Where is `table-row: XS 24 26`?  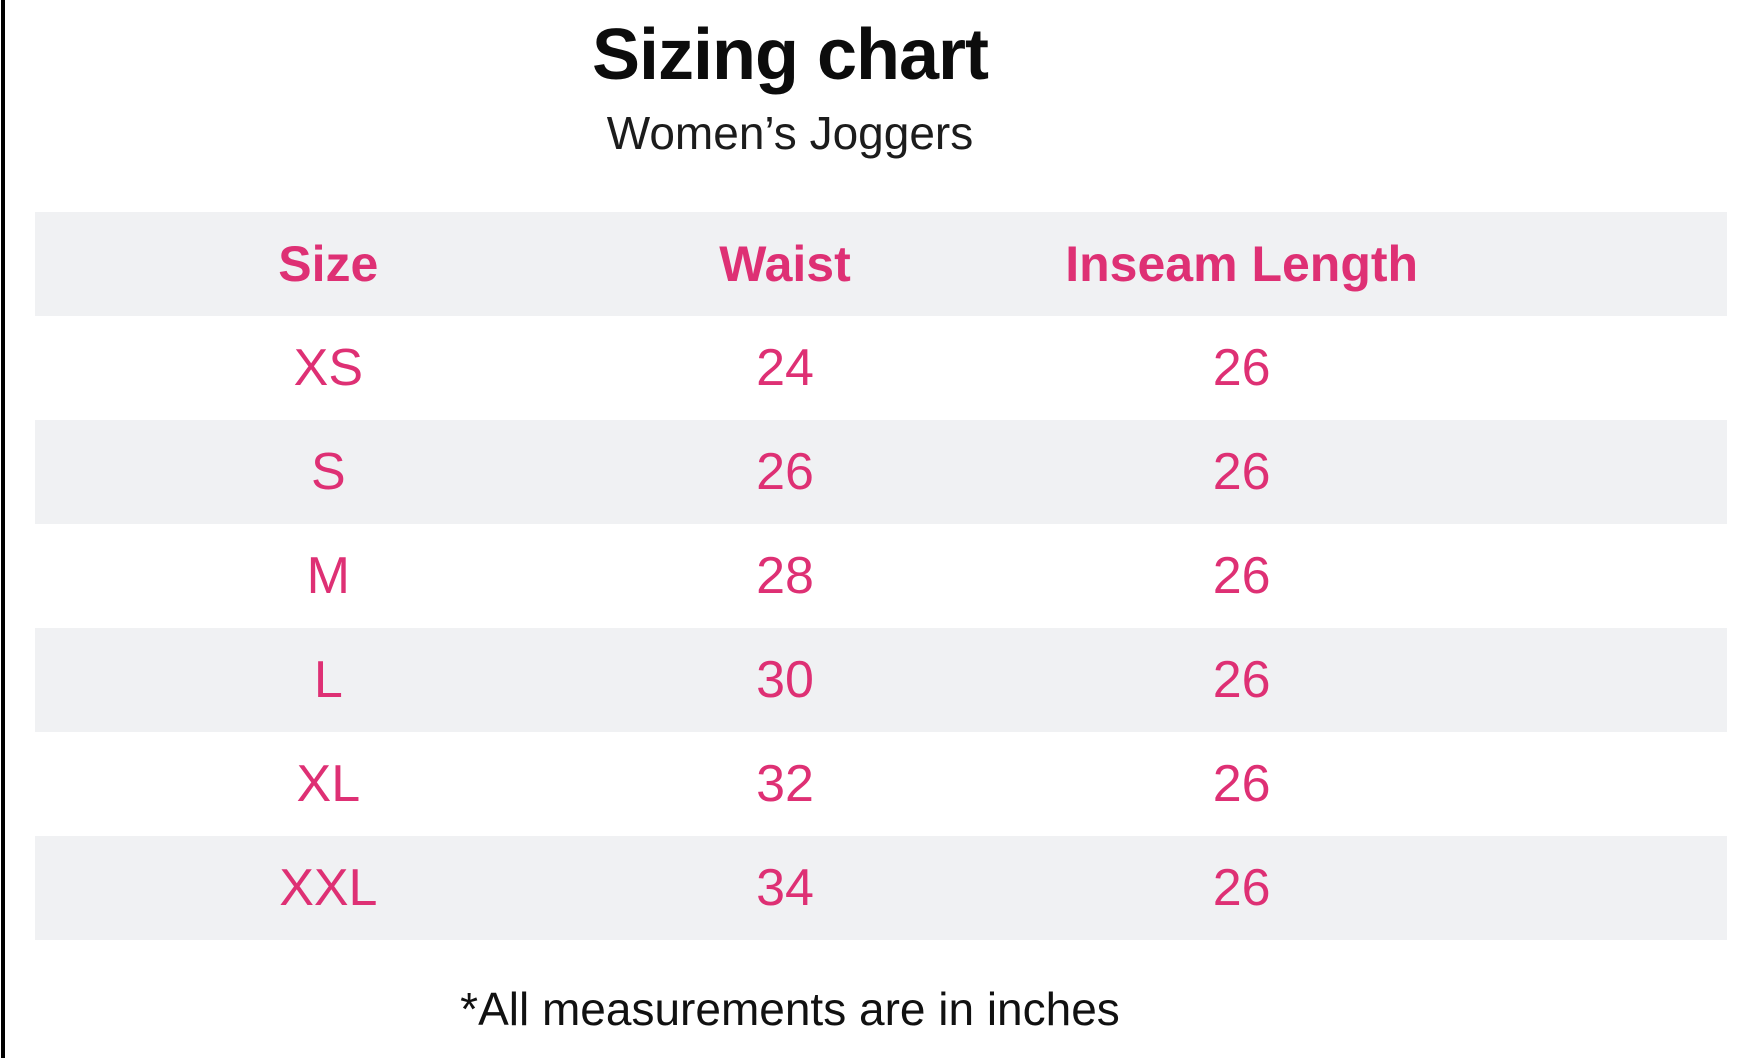
table-row: XS 24 26 is located at coordinates (881, 368).